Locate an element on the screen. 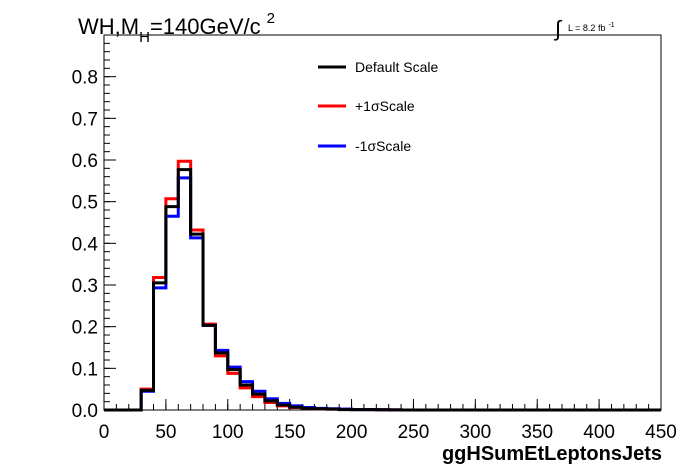 This screenshot has width=696, height=472. x-tick-label: 450 is located at coordinates (661, 432).